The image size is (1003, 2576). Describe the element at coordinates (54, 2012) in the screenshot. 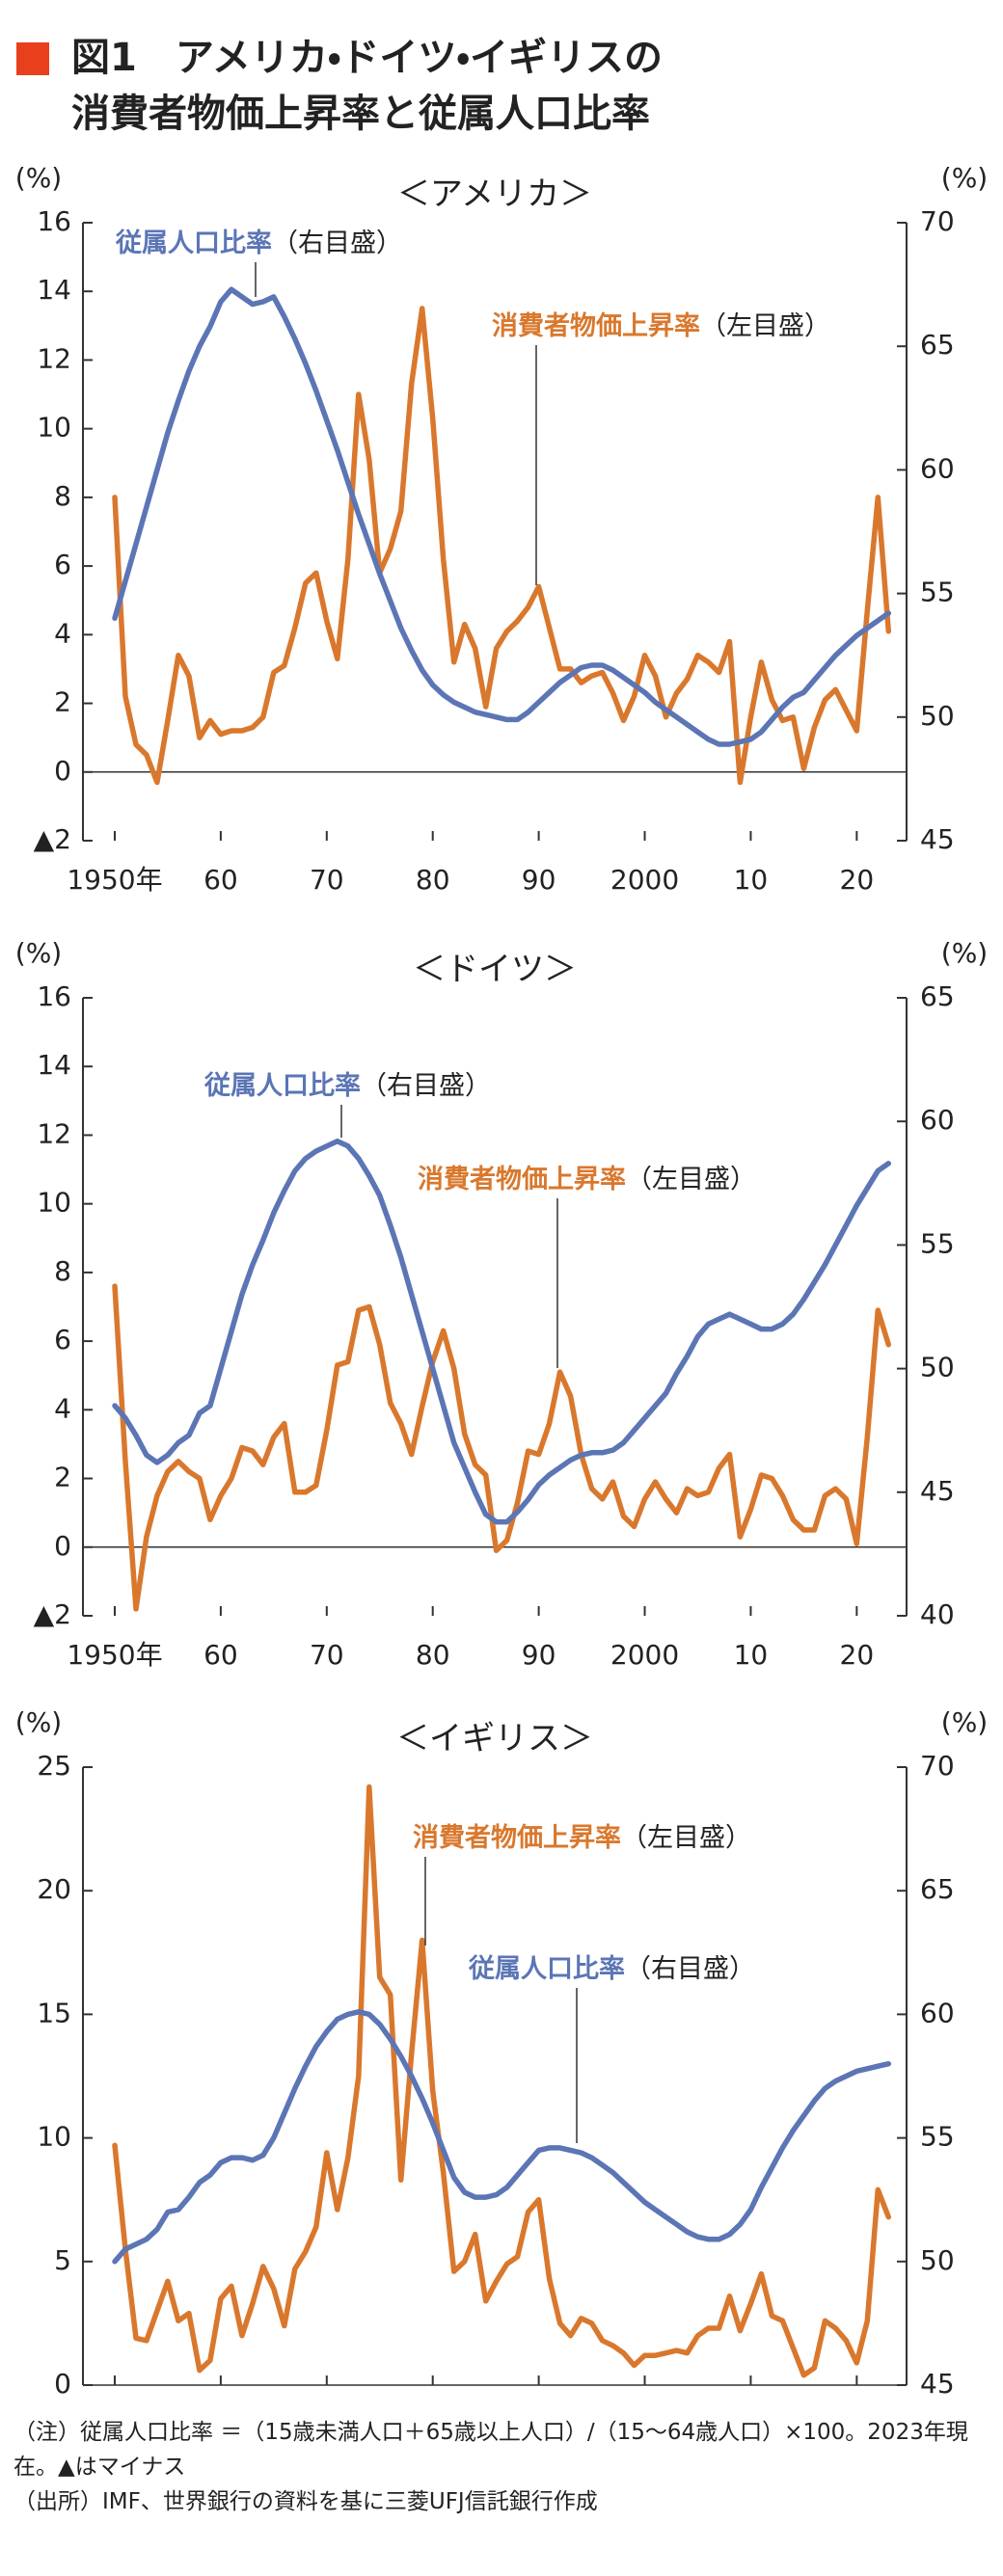

I see `y-tick-label: 15` at that location.